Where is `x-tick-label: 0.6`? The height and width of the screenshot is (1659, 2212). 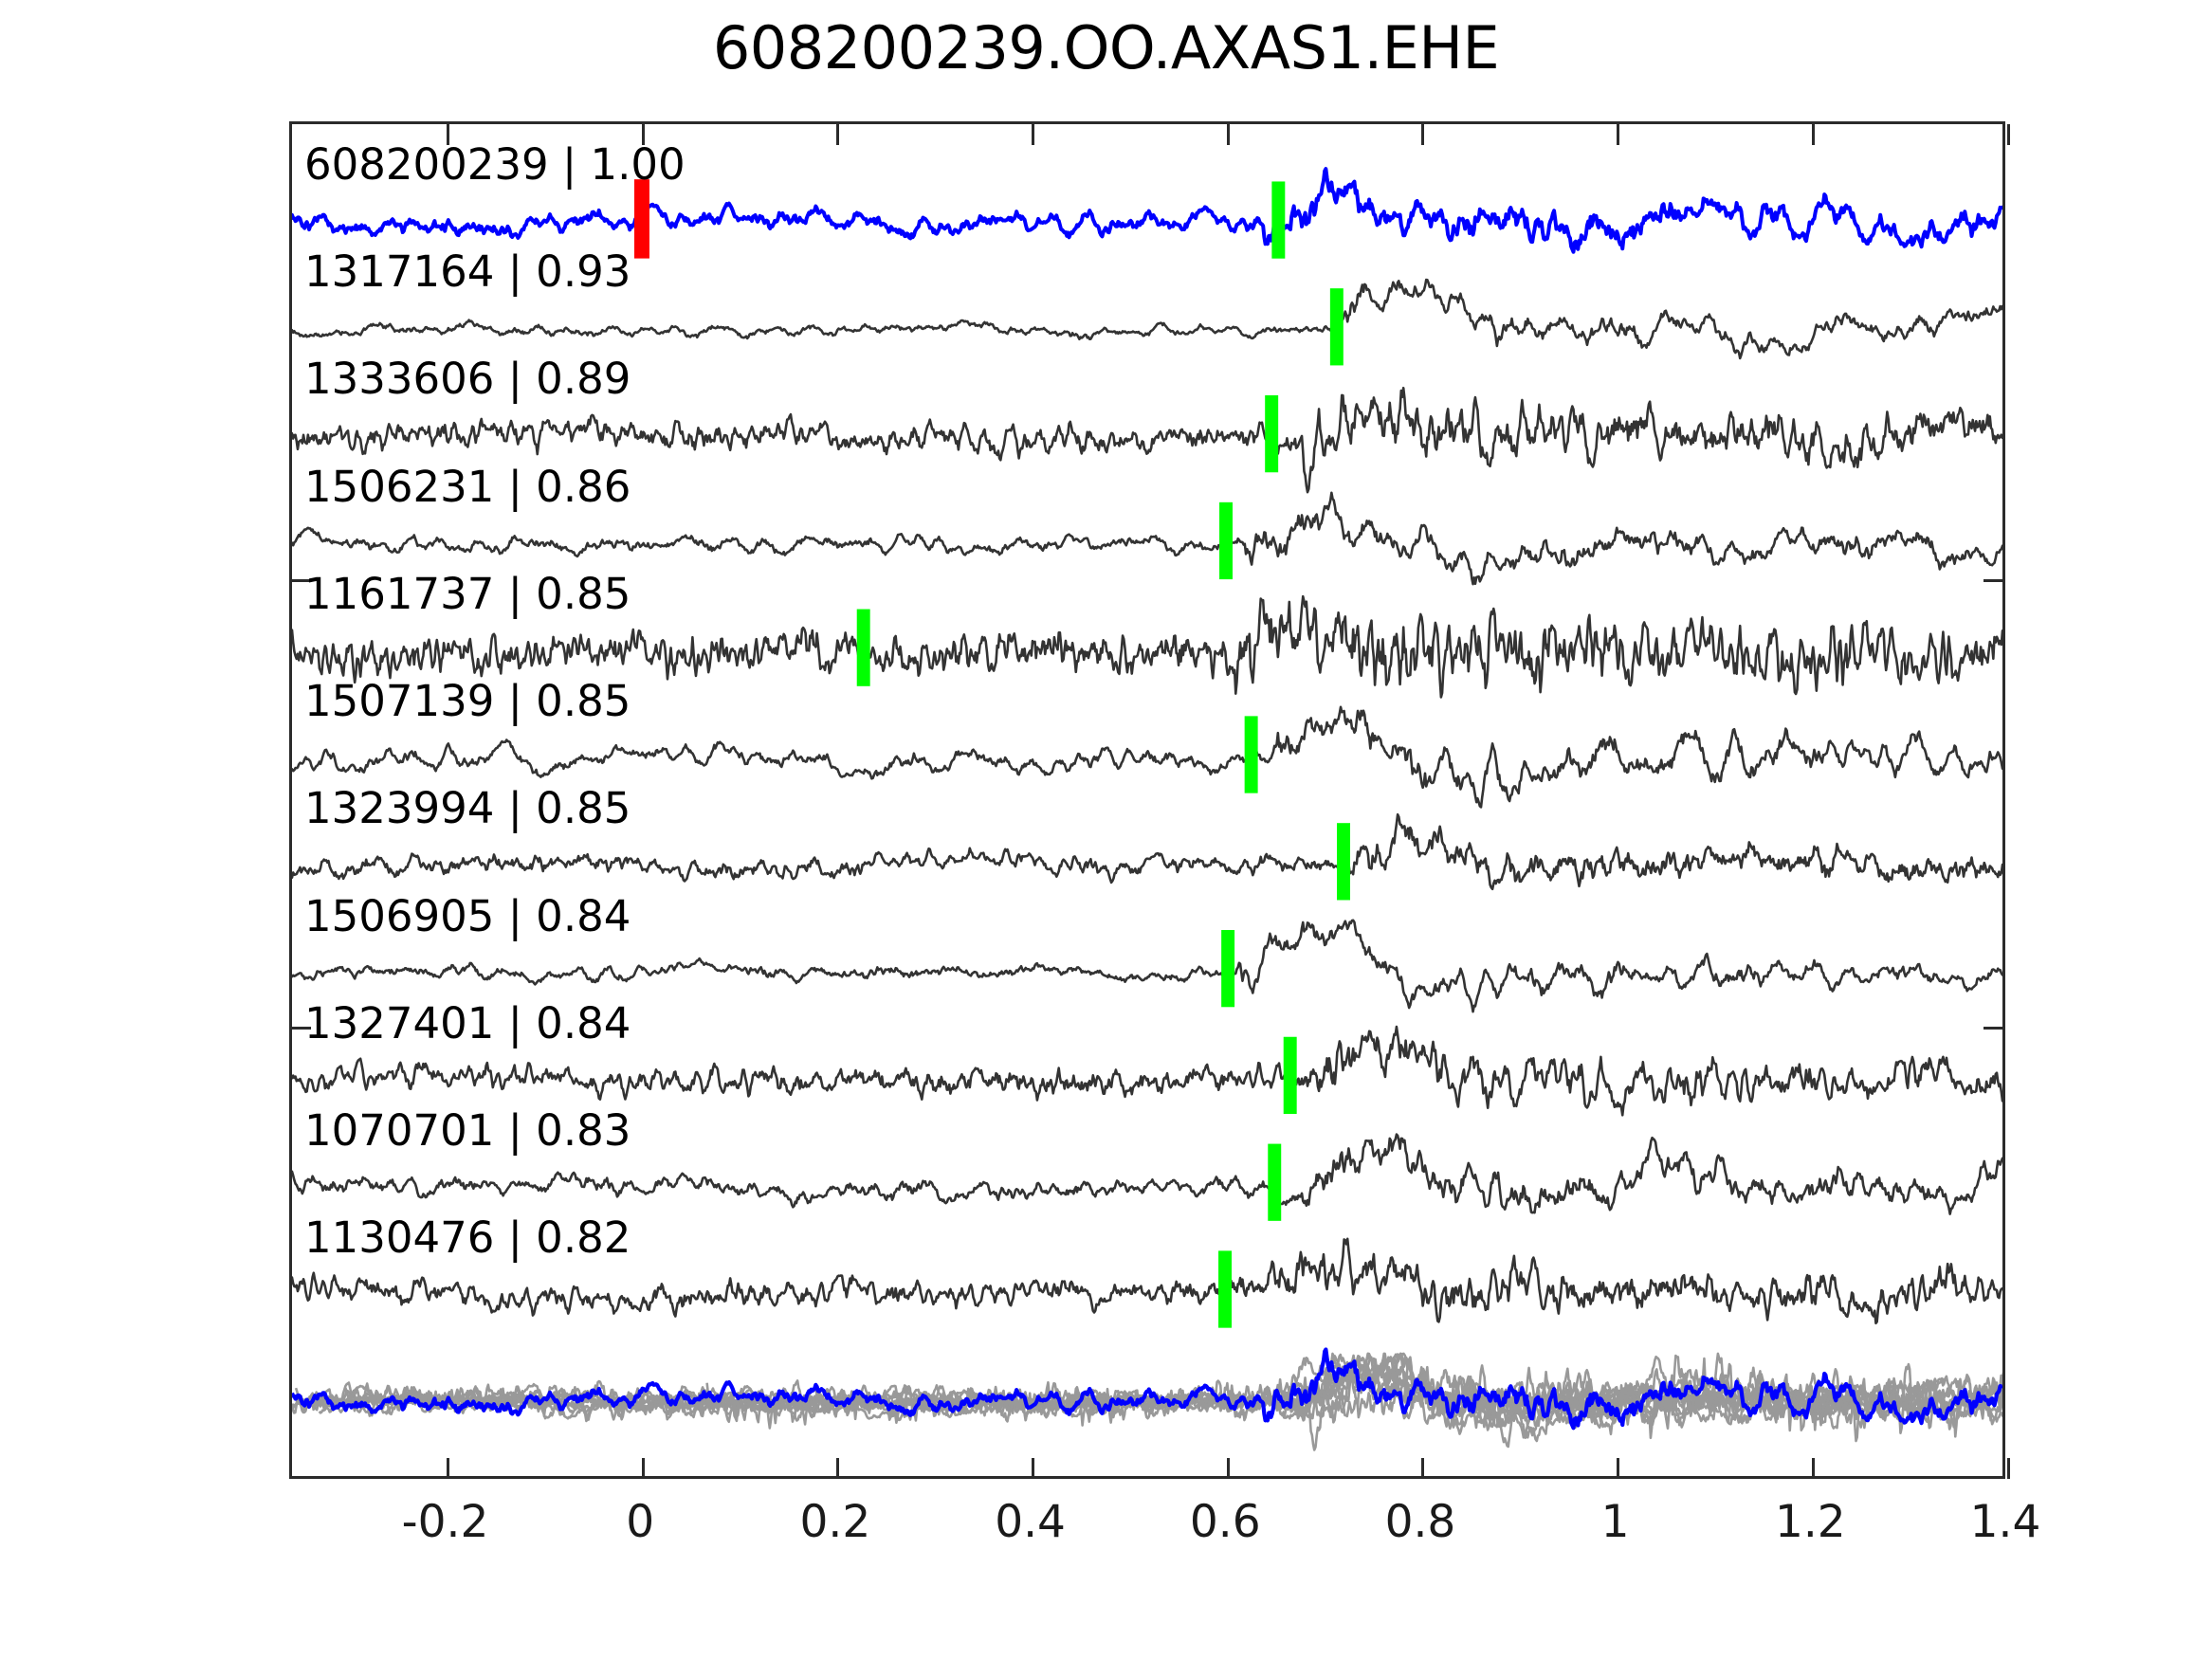 x-tick-label: 0.6 is located at coordinates (1225, 1522).